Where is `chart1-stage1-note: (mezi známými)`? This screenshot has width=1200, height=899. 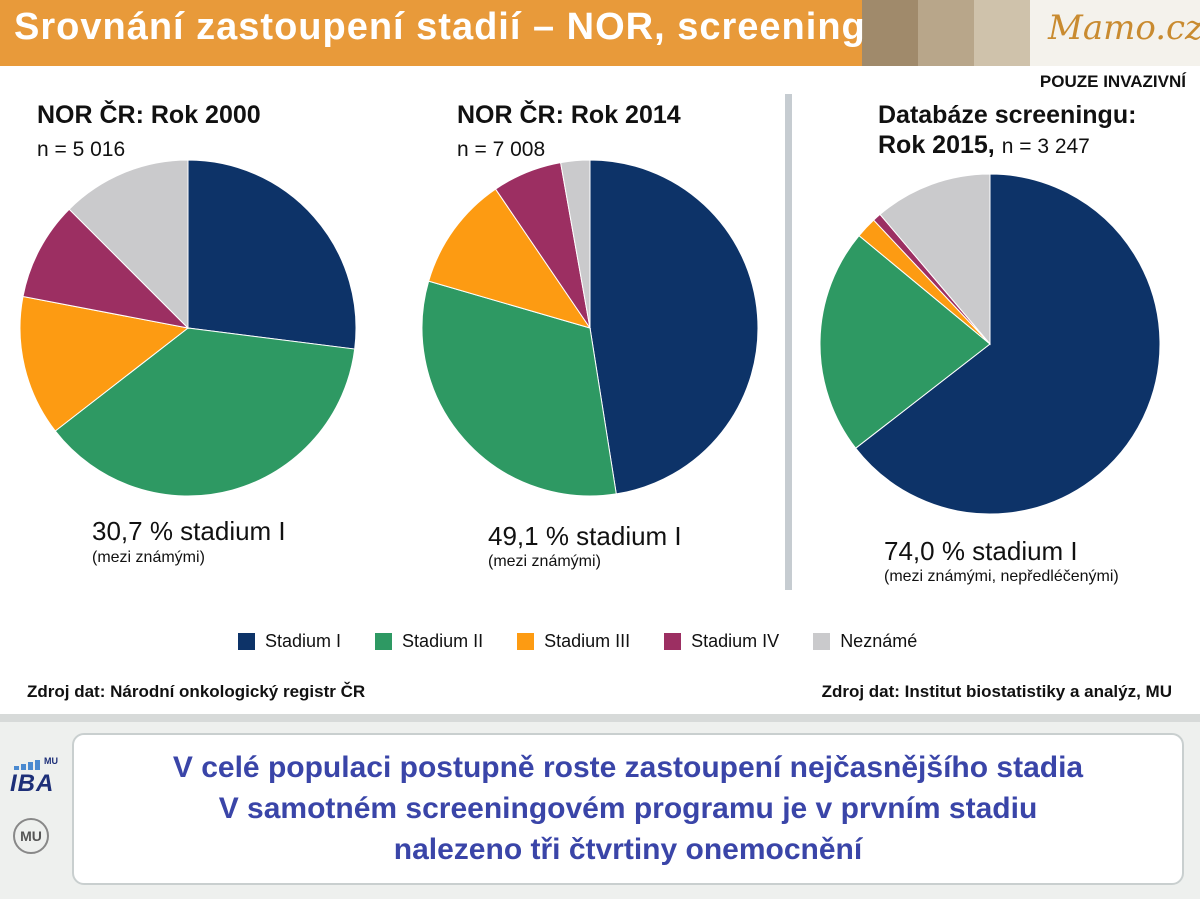
chart1-stage1-note: (mezi známými) is located at coordinates (148, 557).